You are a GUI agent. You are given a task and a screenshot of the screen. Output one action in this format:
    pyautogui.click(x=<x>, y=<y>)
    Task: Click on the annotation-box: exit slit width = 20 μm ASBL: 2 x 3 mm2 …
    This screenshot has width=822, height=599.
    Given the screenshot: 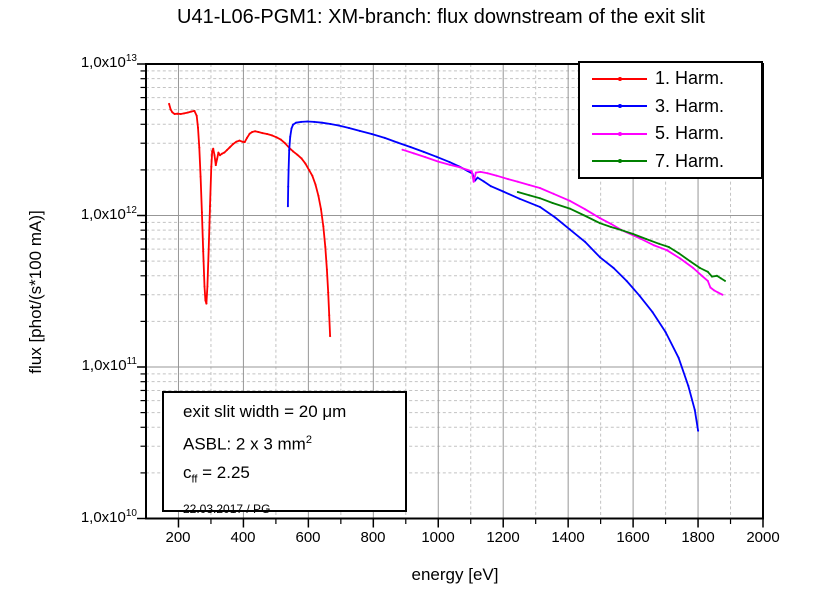 What is the action you would take?
    pyautogui.click(x=284, y=453)
    